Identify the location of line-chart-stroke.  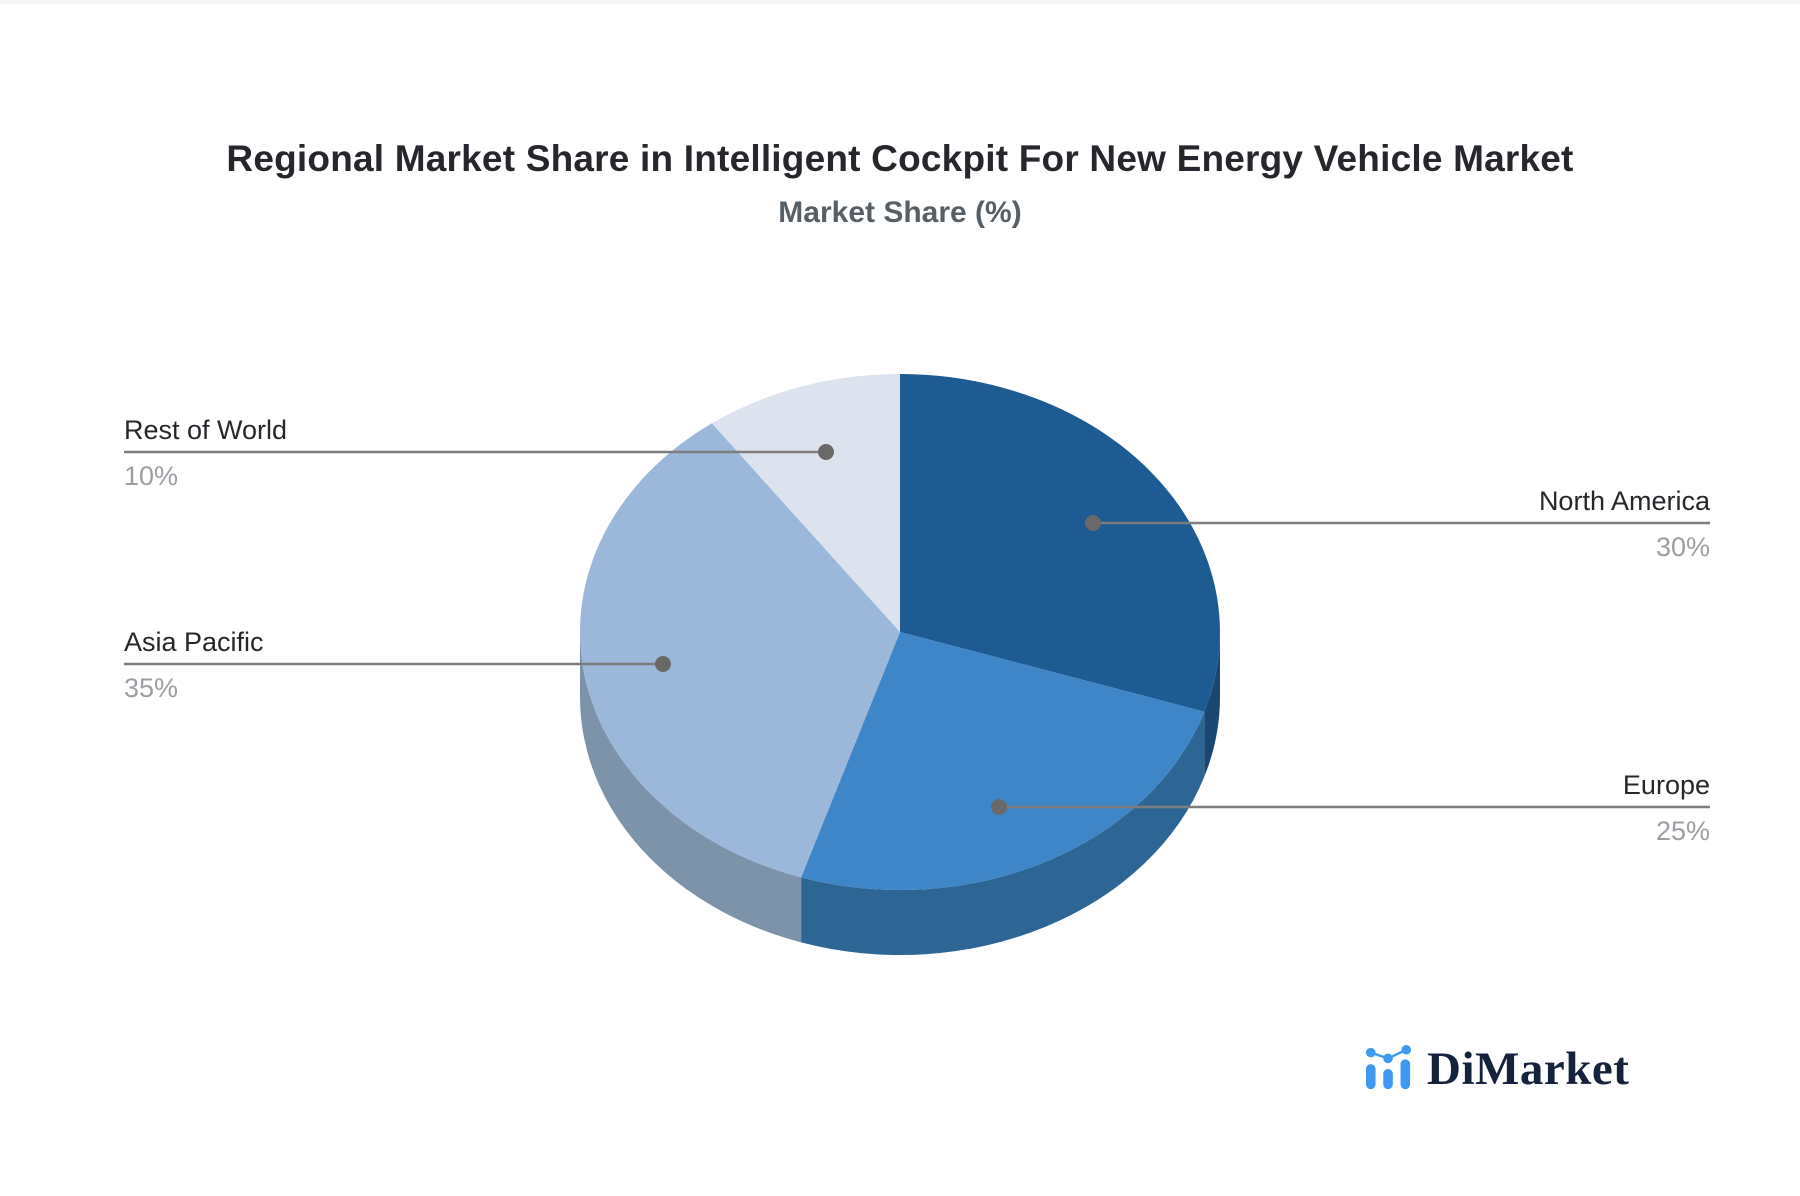
(1388, 1054).